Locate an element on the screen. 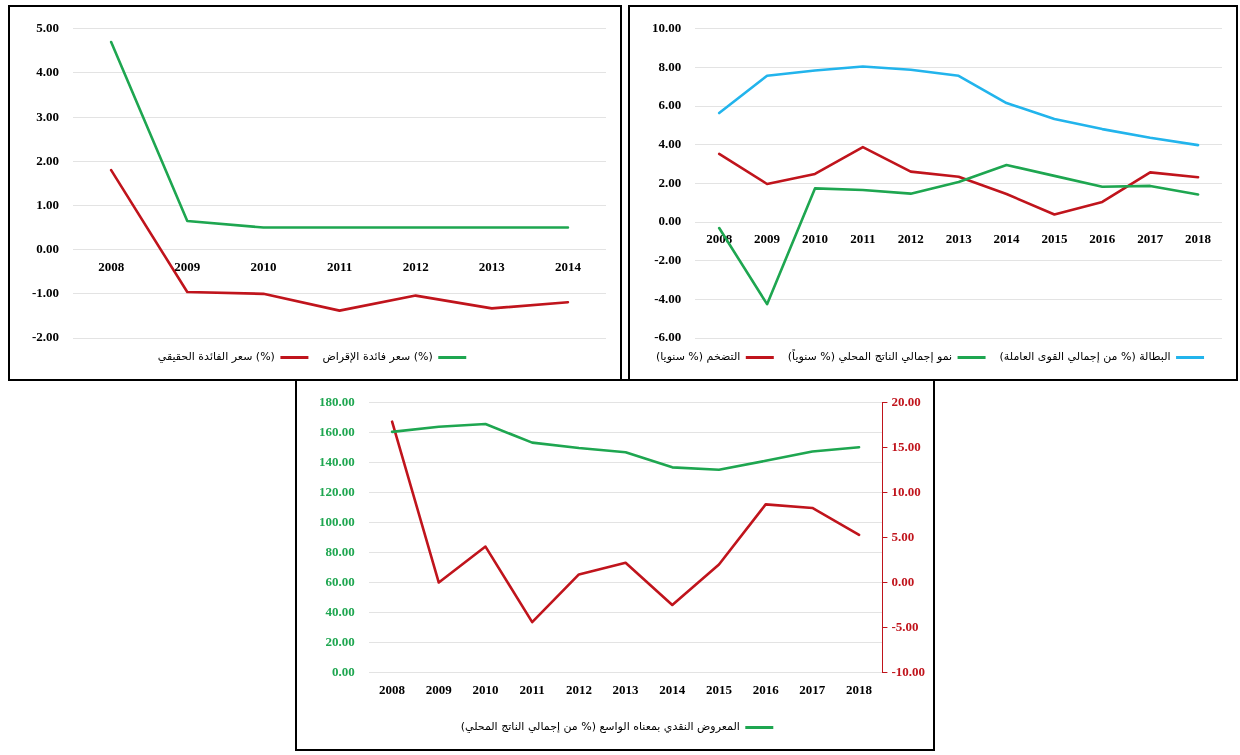 The width and height of the screenshot is (1240, 755). y-tick-label: 10.00 is located at coordinates (667, 28).